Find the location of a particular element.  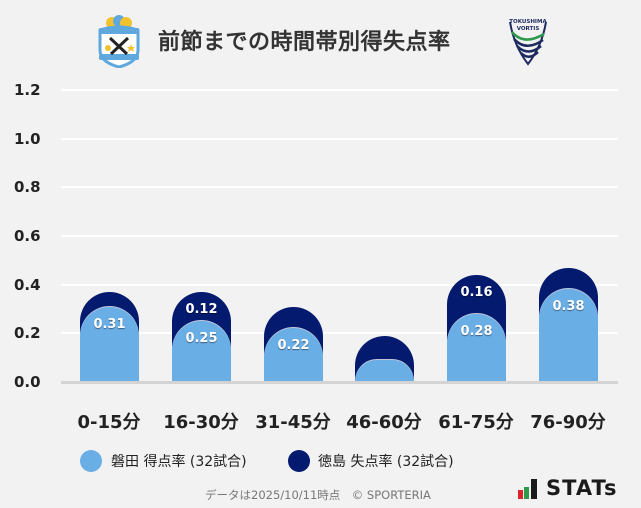

jubilo-iwata-crest-icon is located at coordinates (119, 41).